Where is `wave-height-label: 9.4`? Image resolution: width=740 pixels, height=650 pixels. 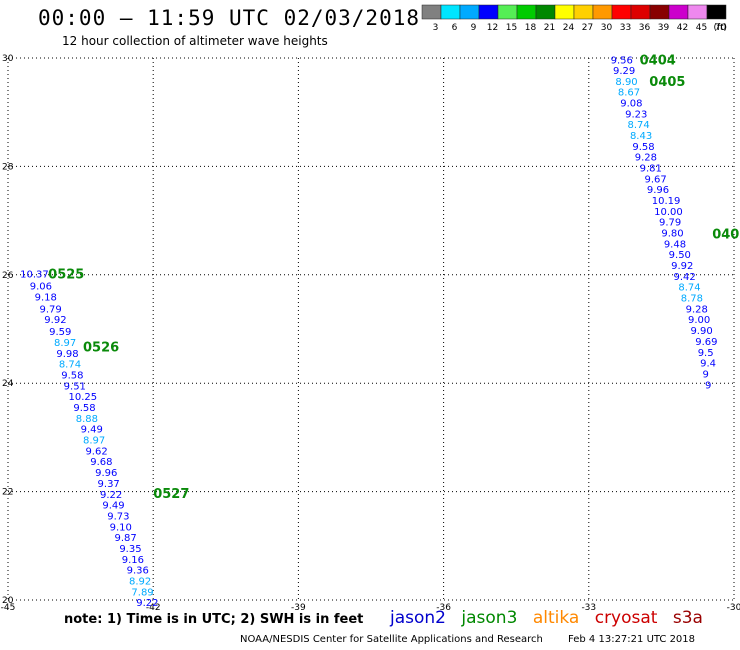
wave-height-label: 9.4 is located at coordinates (708, 364).